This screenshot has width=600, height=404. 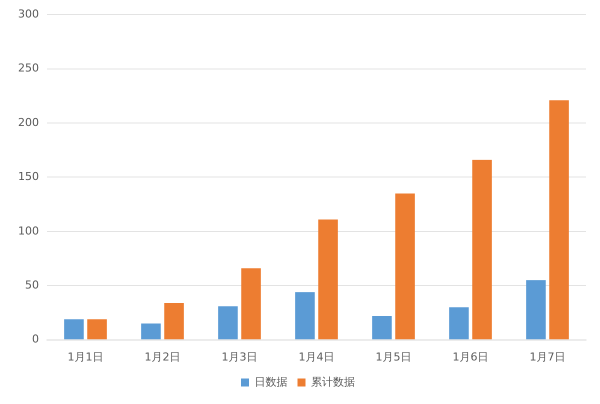 What do you see at coordinates (85, 357) in the screenshot?
I see `x-tick-label: 1月1日` at bounding box center [85, 357].